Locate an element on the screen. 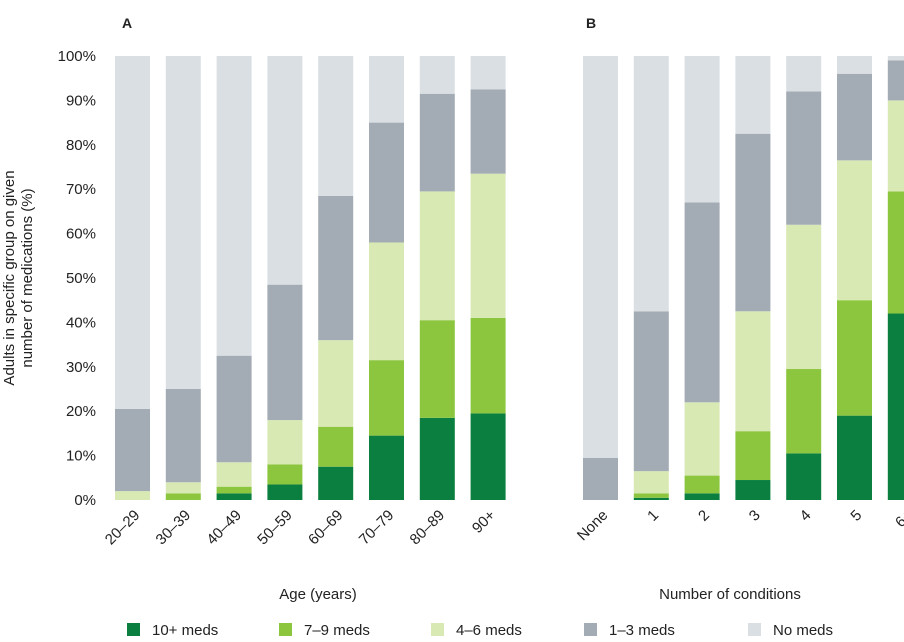 This screenshot has width=904, height=642. panel-a-label: A is located at coordinates (127, 23).